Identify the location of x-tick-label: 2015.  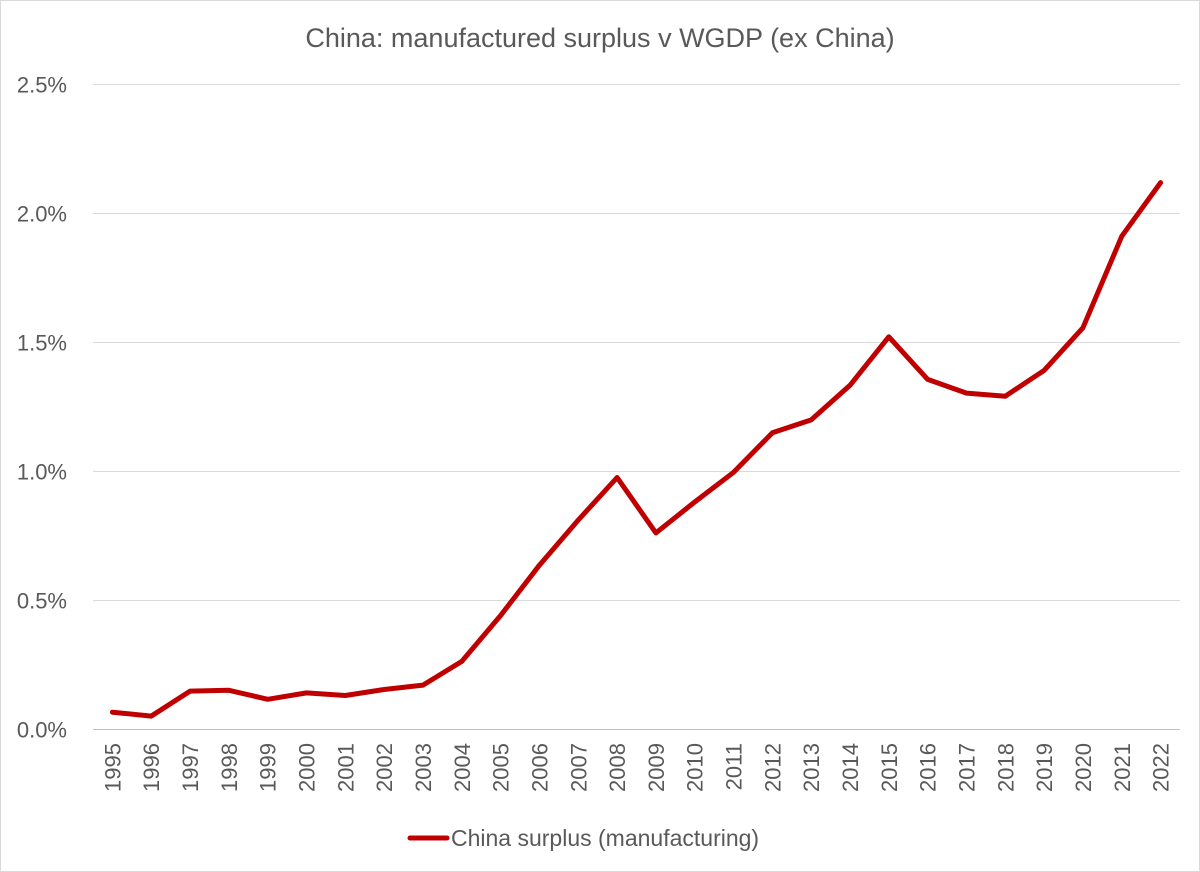
(889, 767).